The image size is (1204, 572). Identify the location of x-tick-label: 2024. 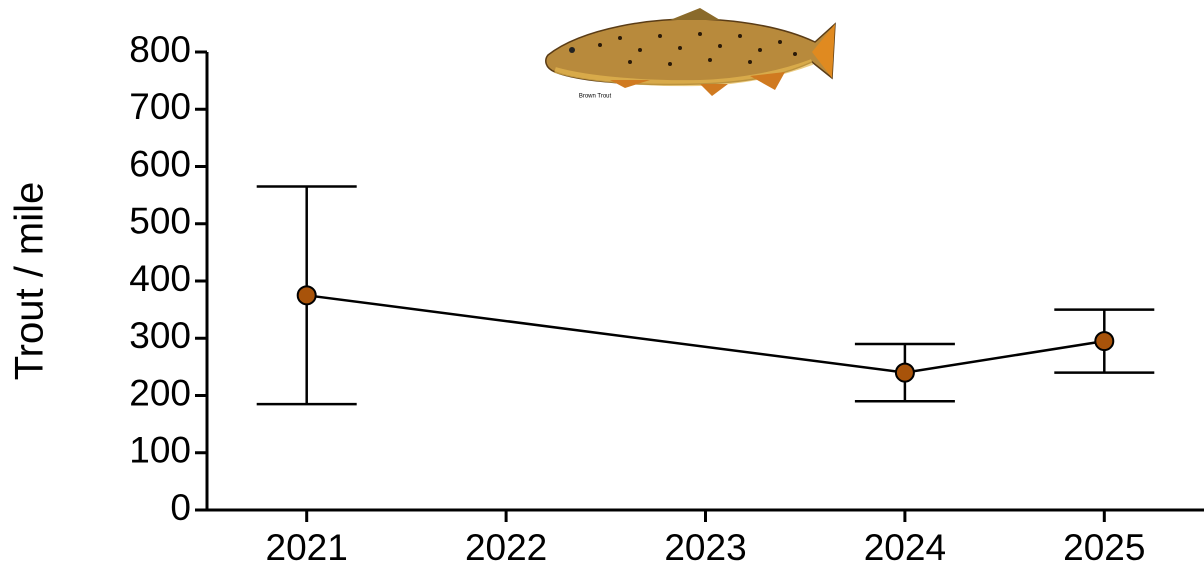
(905, 547).